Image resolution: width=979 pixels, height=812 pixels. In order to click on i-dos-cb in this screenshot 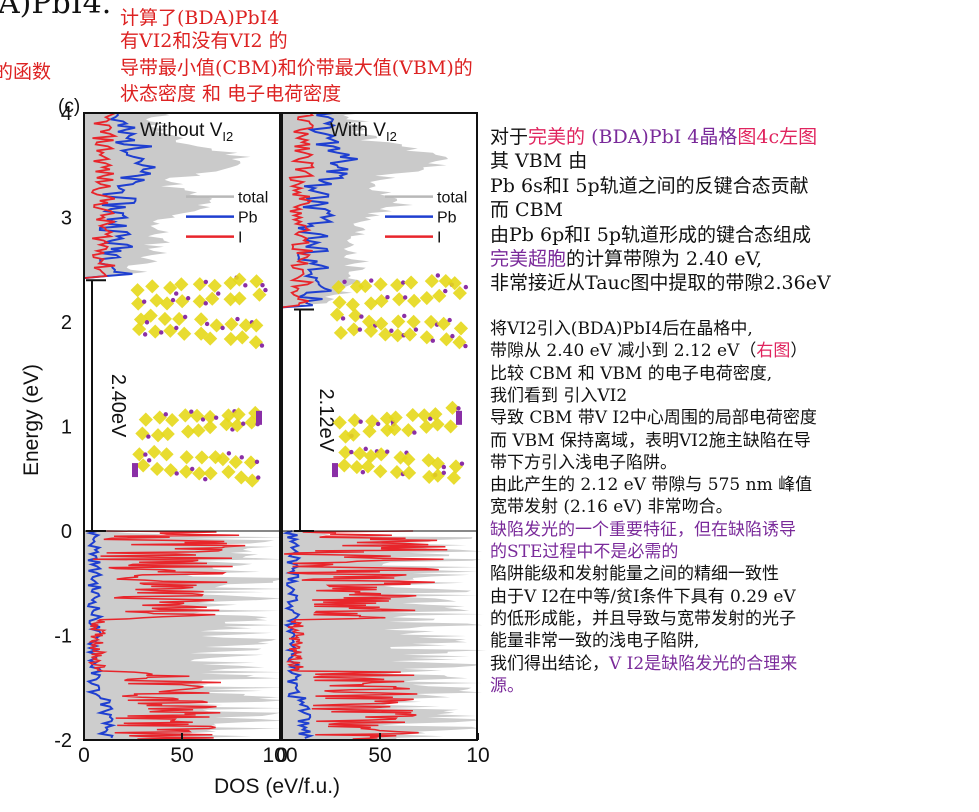, I will do `click(298, 210)`.